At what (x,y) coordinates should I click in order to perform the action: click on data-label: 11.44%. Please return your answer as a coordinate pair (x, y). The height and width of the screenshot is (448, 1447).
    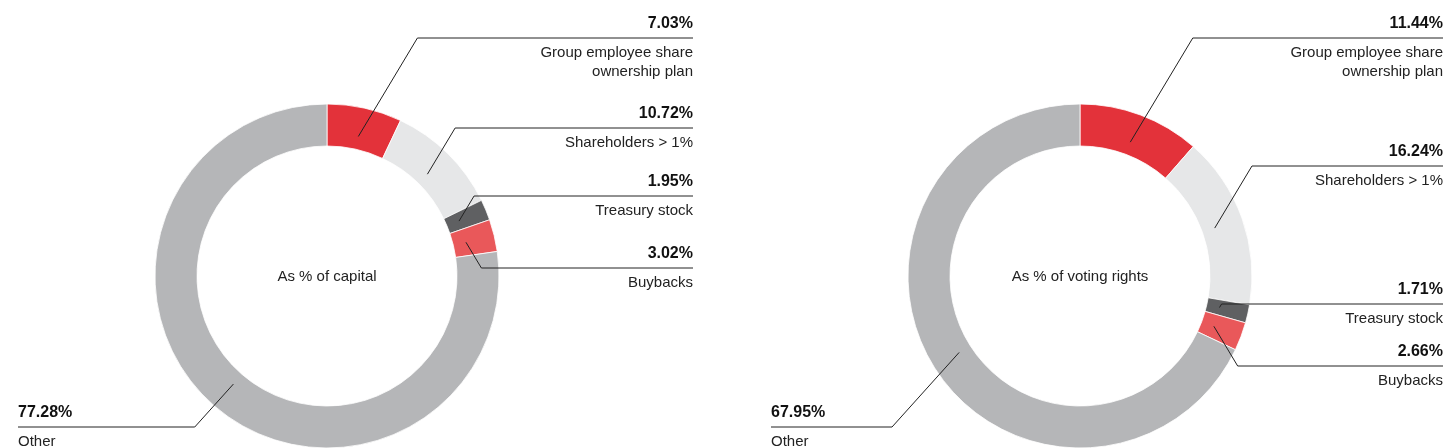
    Looking at the image, I should click on (1416, 22).